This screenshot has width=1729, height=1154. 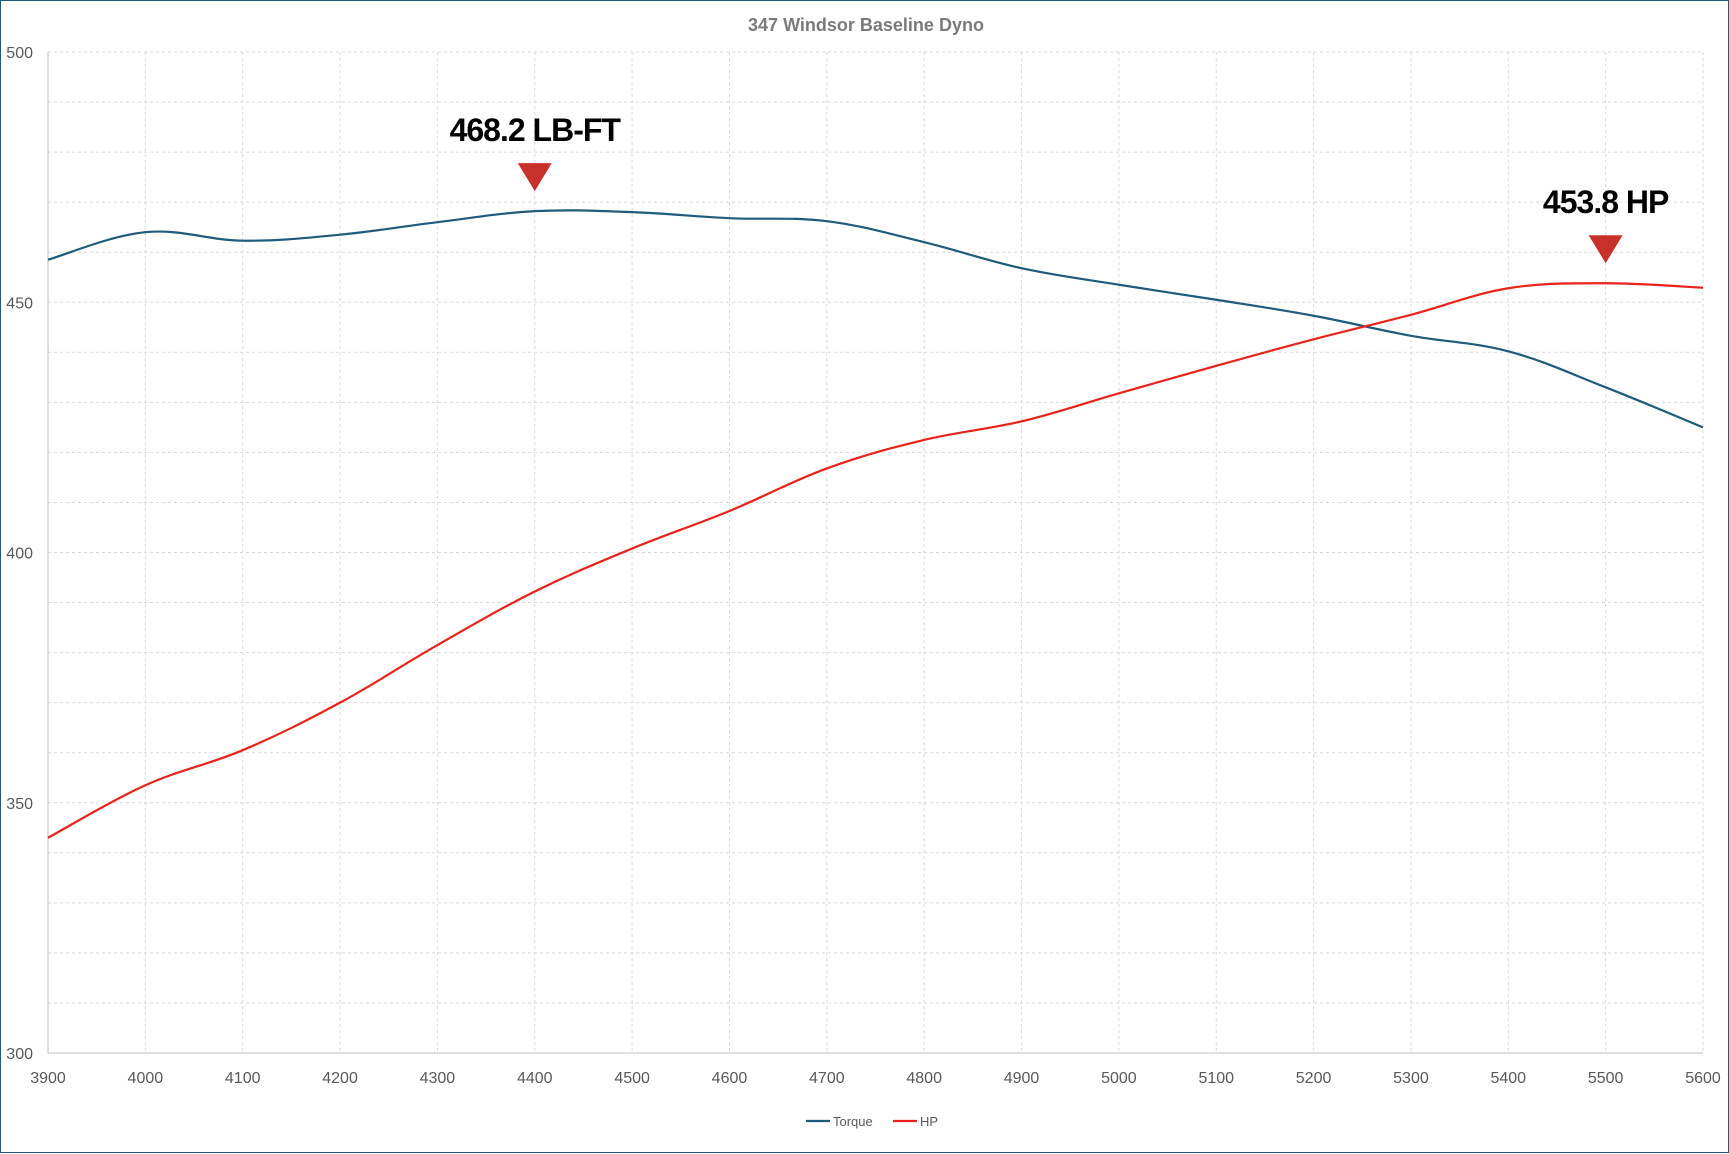 I want to click on legend: Torque HP, so click(x=872, y=1121).